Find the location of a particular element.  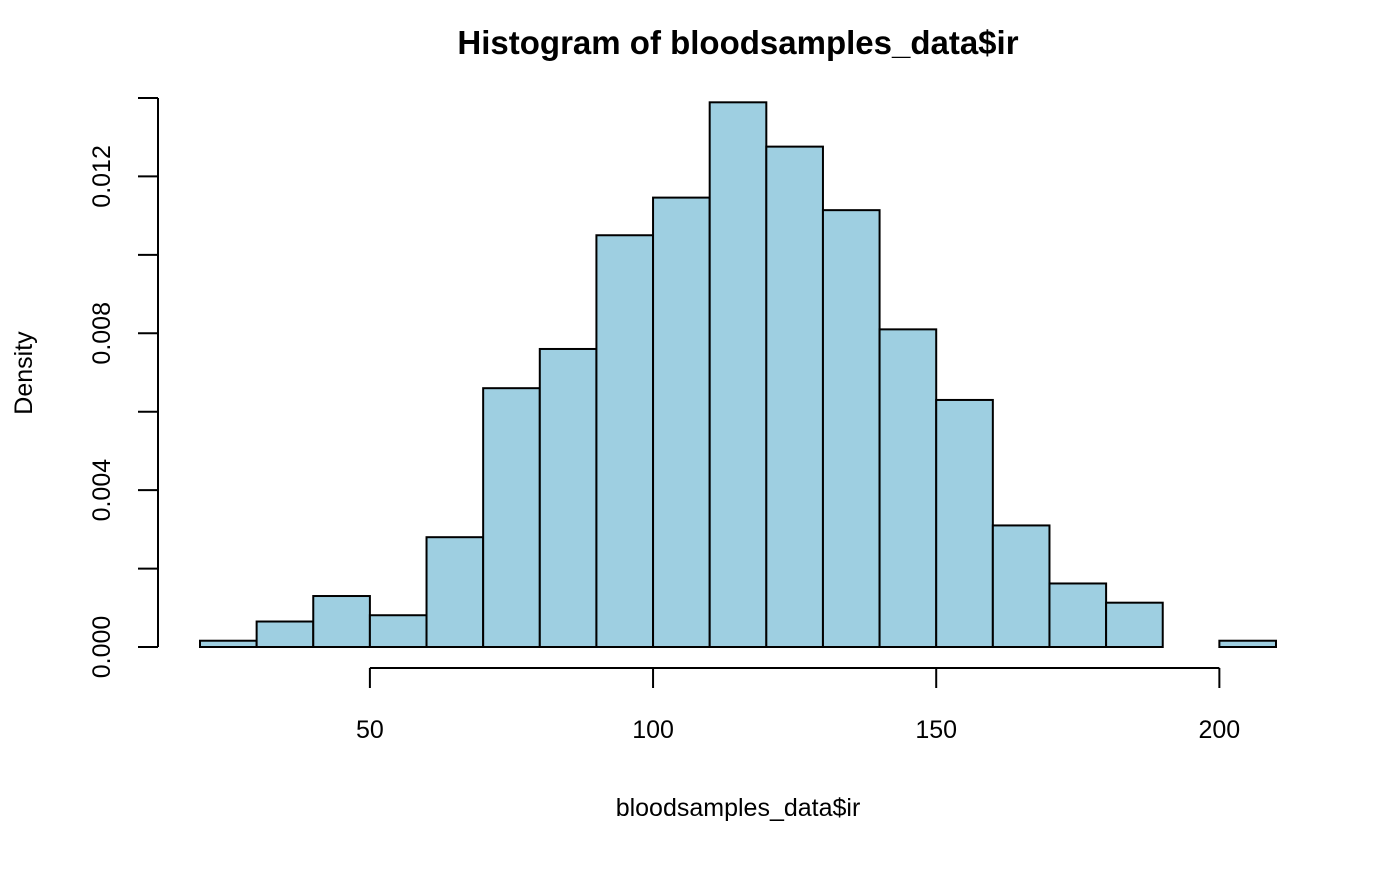

y-tick-label: 0.000 is located at coordinates (102, 647).